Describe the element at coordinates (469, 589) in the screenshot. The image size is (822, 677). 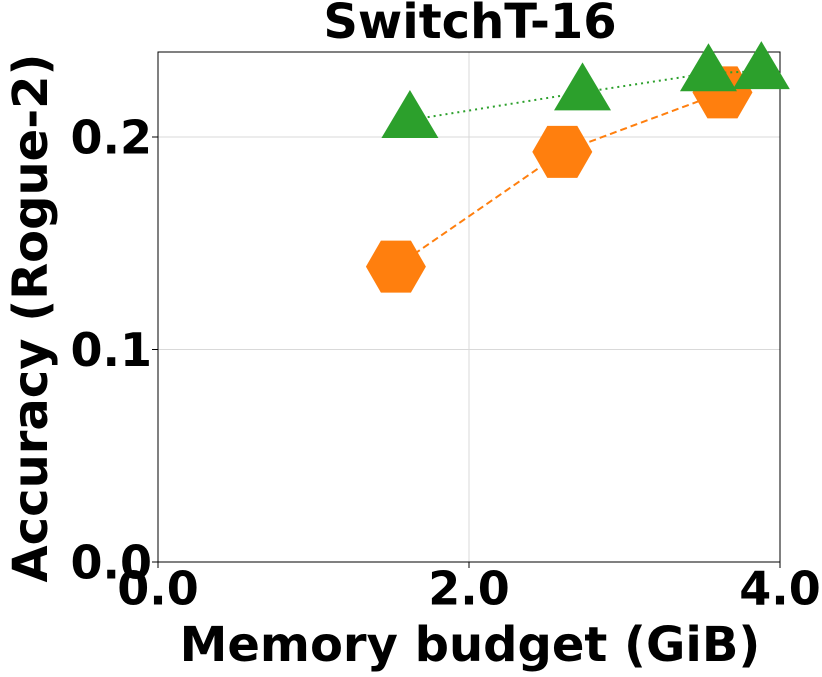
I see `x-tick-label: 2.0` at that location.